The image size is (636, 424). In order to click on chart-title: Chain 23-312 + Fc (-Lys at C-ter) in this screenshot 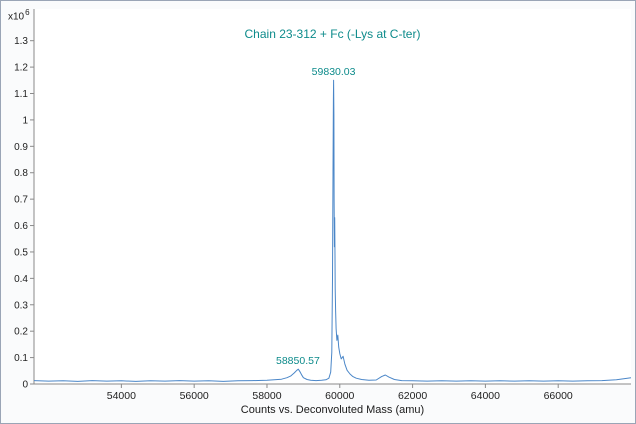, I will do `click(332, 34)`.